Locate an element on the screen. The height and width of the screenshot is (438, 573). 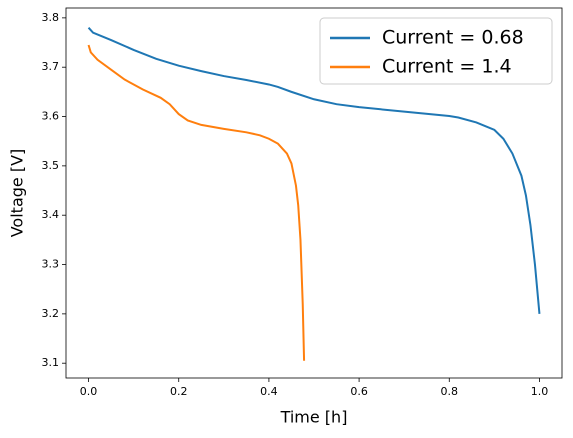
y-tick-label: 3.6 is located at coordinates (51, 116).